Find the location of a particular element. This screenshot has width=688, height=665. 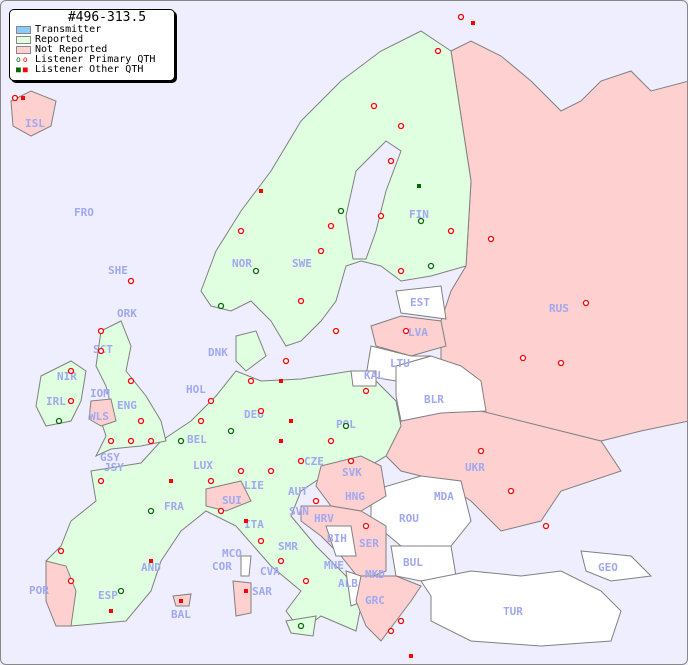

country-label-sar: SAR is located at coordinates (262, 591).